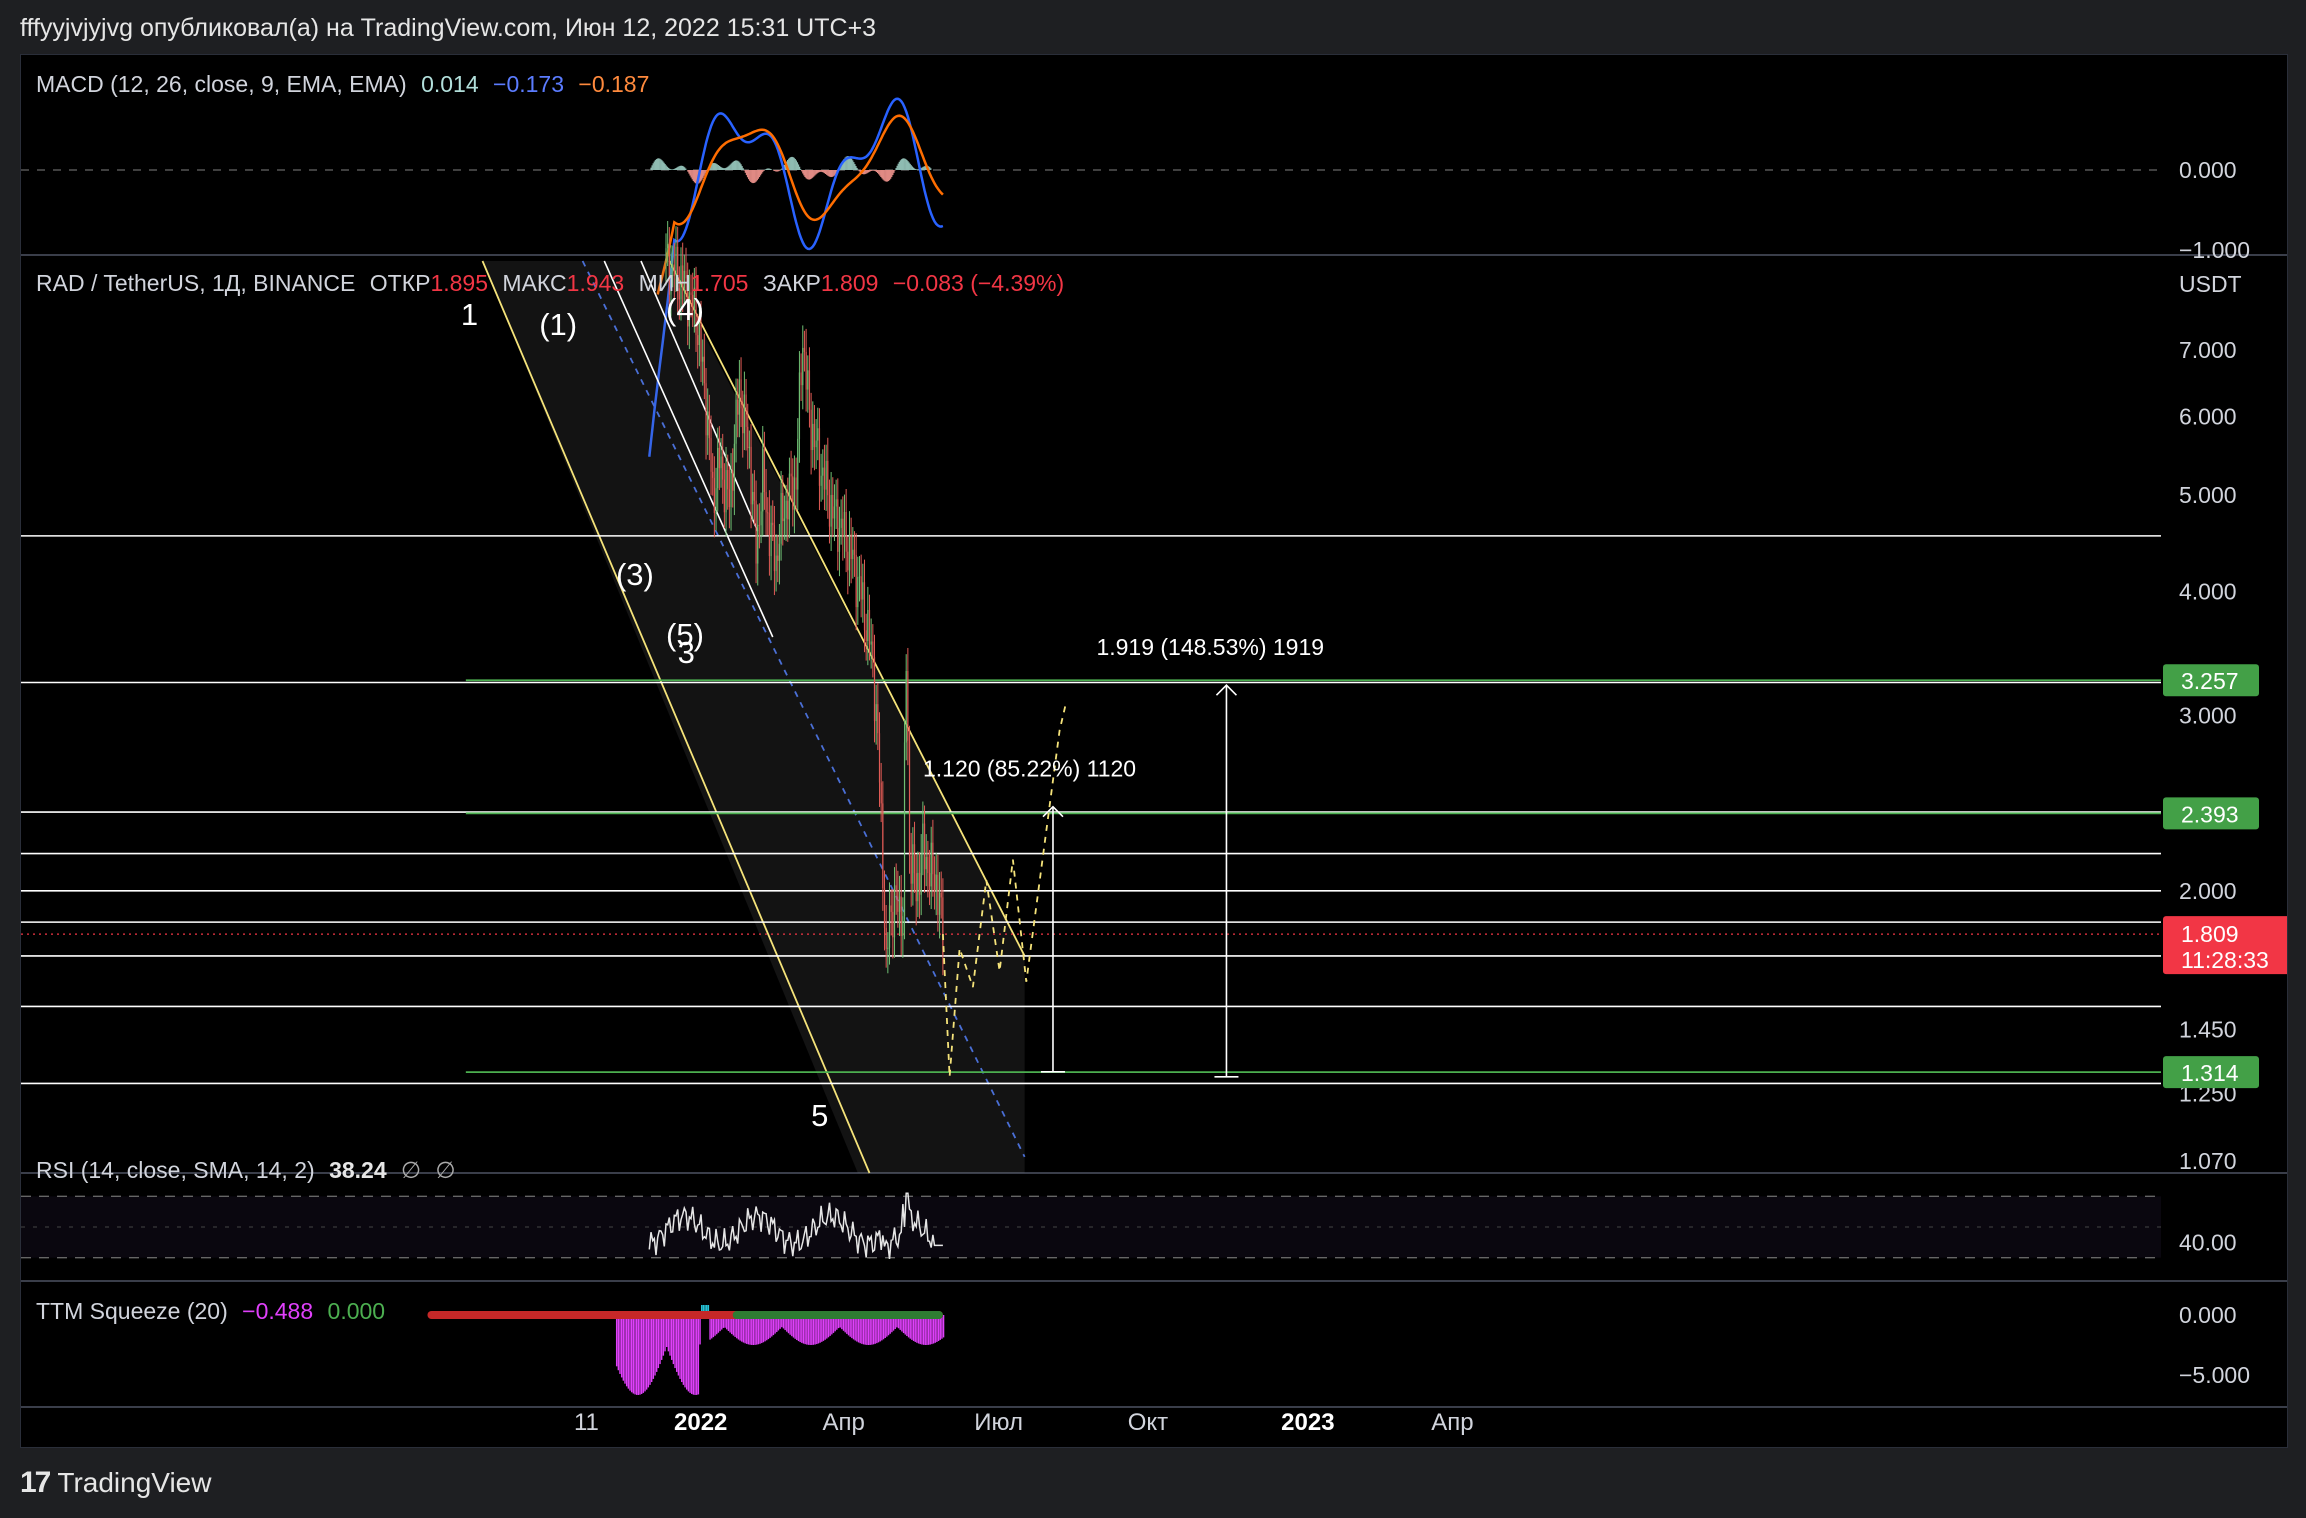 The image size is (2306, 1518). I want to click on projection-path, so click(1005, 889).